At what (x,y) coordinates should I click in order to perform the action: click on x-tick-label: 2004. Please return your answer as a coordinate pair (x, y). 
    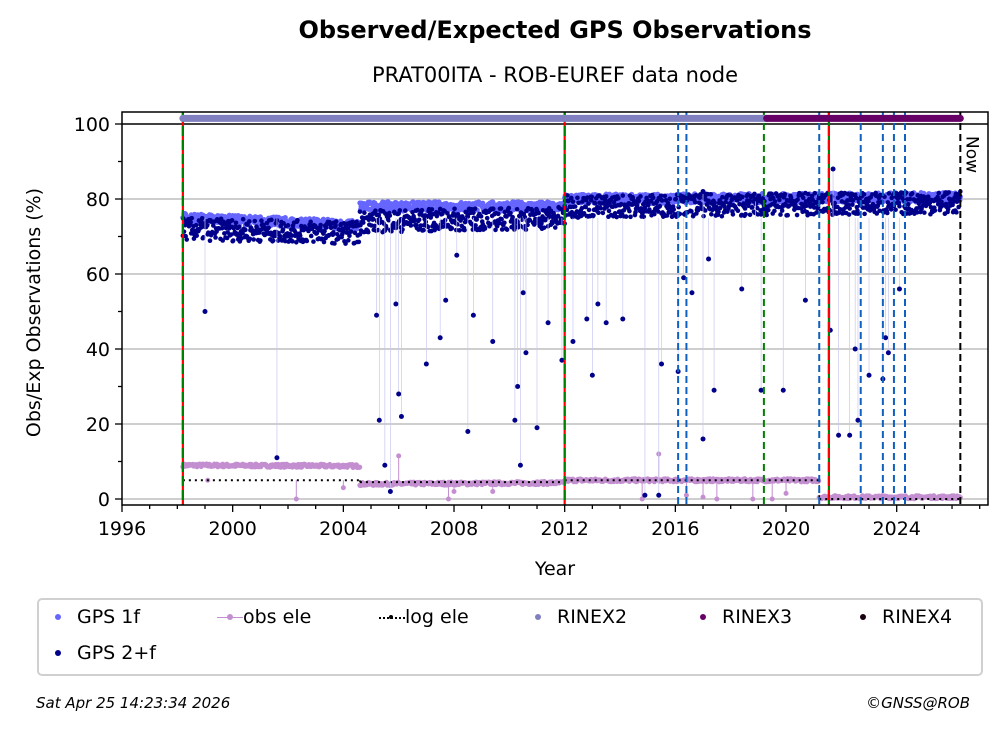
    Looking at the image, I should click on (343, 529).